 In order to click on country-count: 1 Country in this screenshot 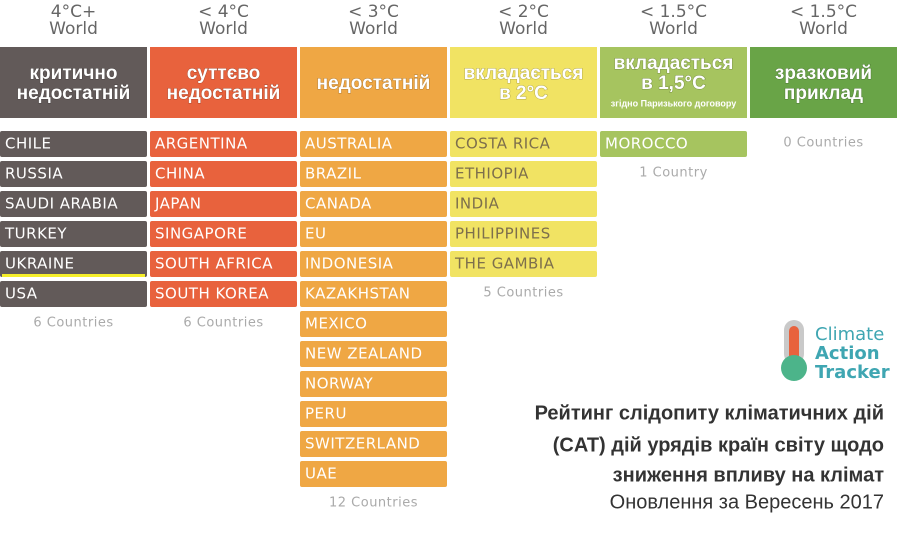, I will do `click(673, 173)`.